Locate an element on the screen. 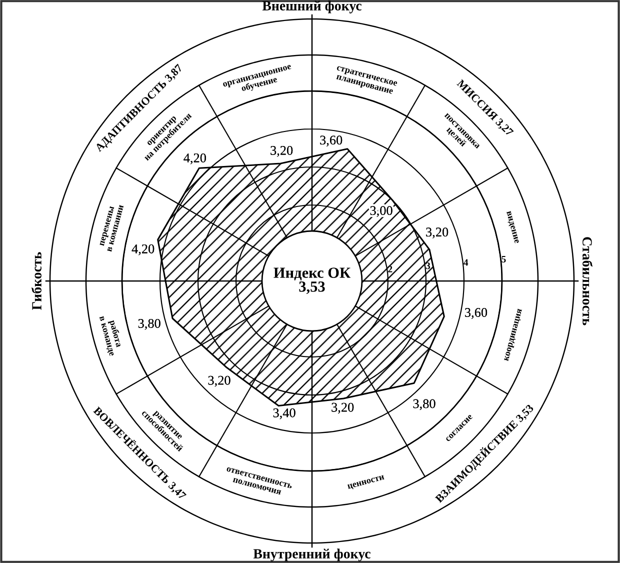 The width and height of the screenshot is (620, 563). text: Стабильность is located at coordinates (587, 281).